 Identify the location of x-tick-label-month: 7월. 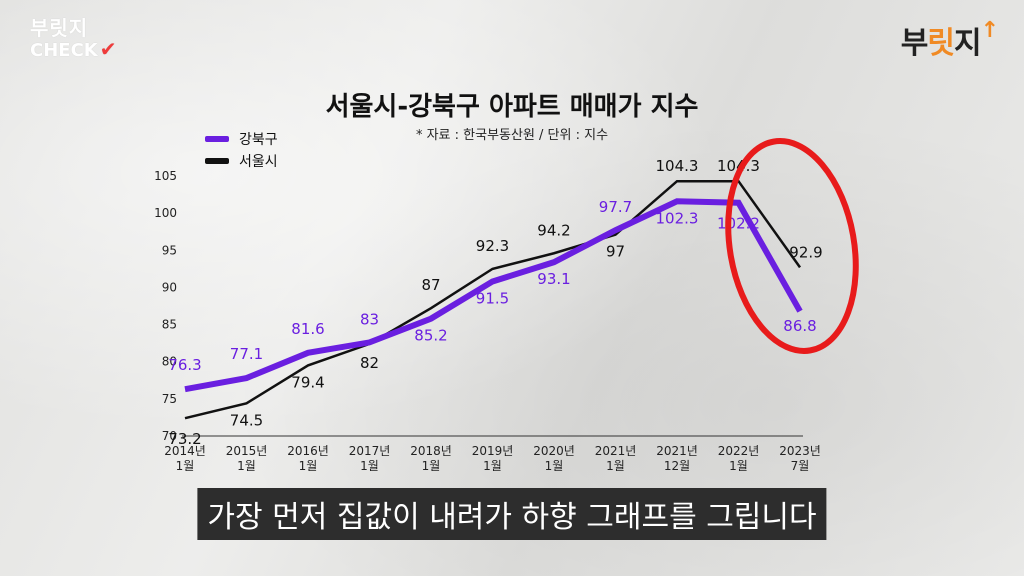
(800, 466).